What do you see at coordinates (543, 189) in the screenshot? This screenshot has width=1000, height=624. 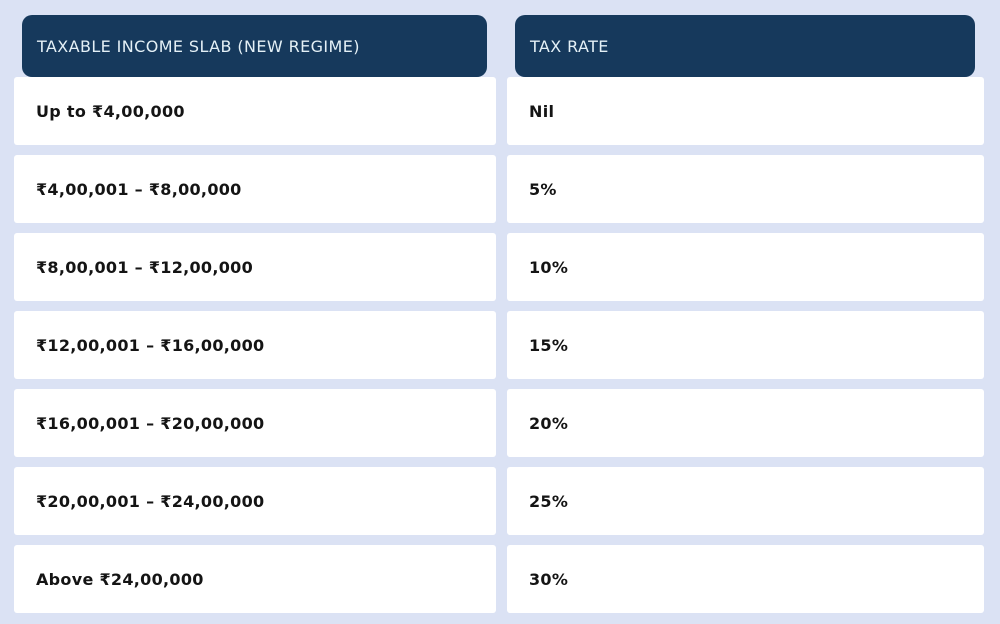 I see `cell-text: 5%` at bounding box center [543, 189].